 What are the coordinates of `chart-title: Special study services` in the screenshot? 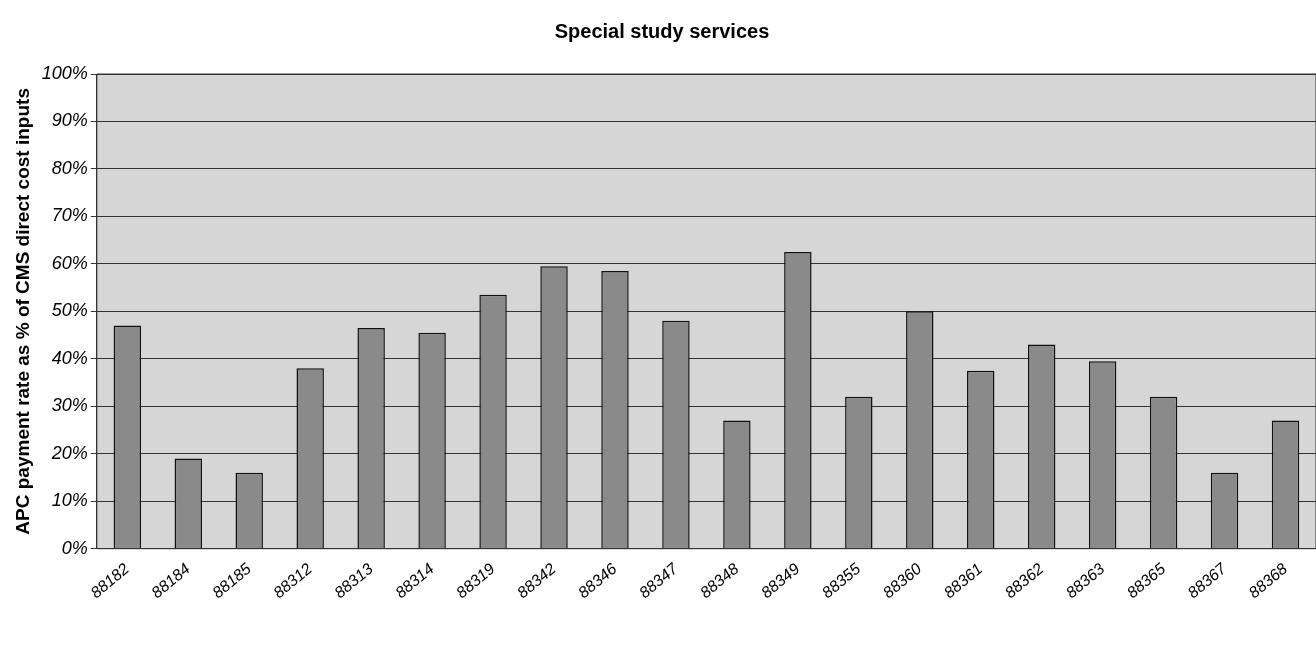 It's located at (662, 30).